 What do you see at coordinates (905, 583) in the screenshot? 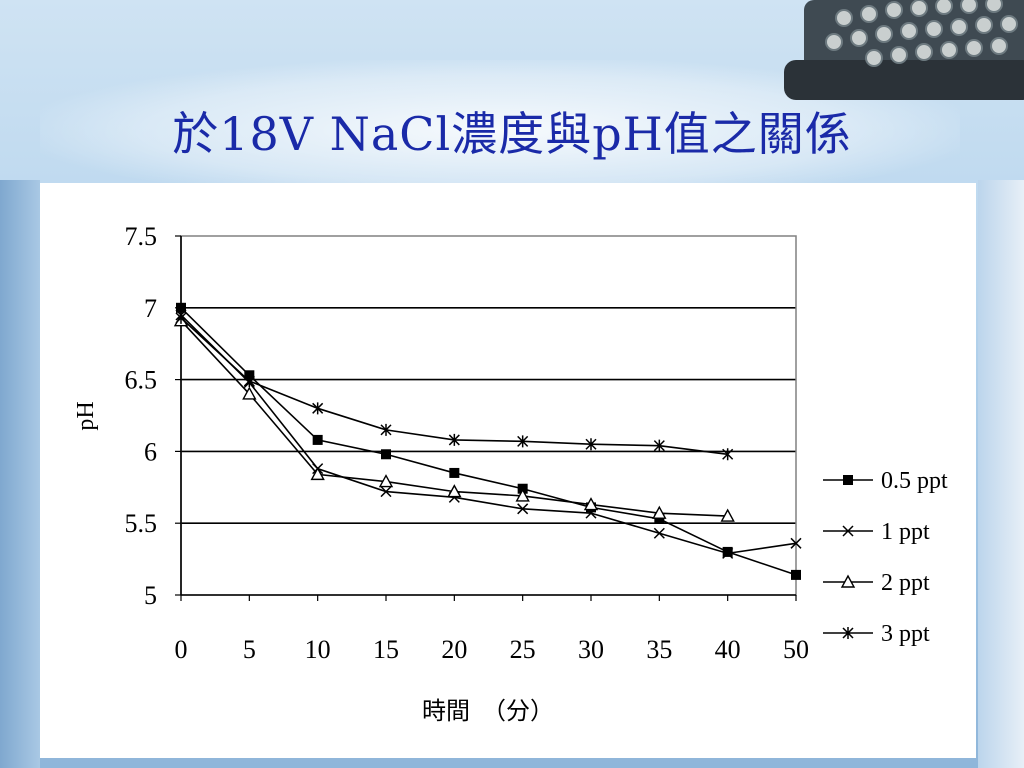
I see `legend-label: 2 ppt` at bounding box center [905, 583].